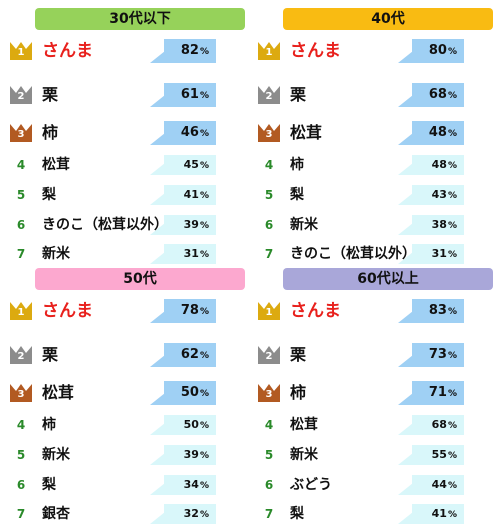  Describe the element at coordinates (388, 19) in the screenshot. I see `panel-header: 40代` at that location.